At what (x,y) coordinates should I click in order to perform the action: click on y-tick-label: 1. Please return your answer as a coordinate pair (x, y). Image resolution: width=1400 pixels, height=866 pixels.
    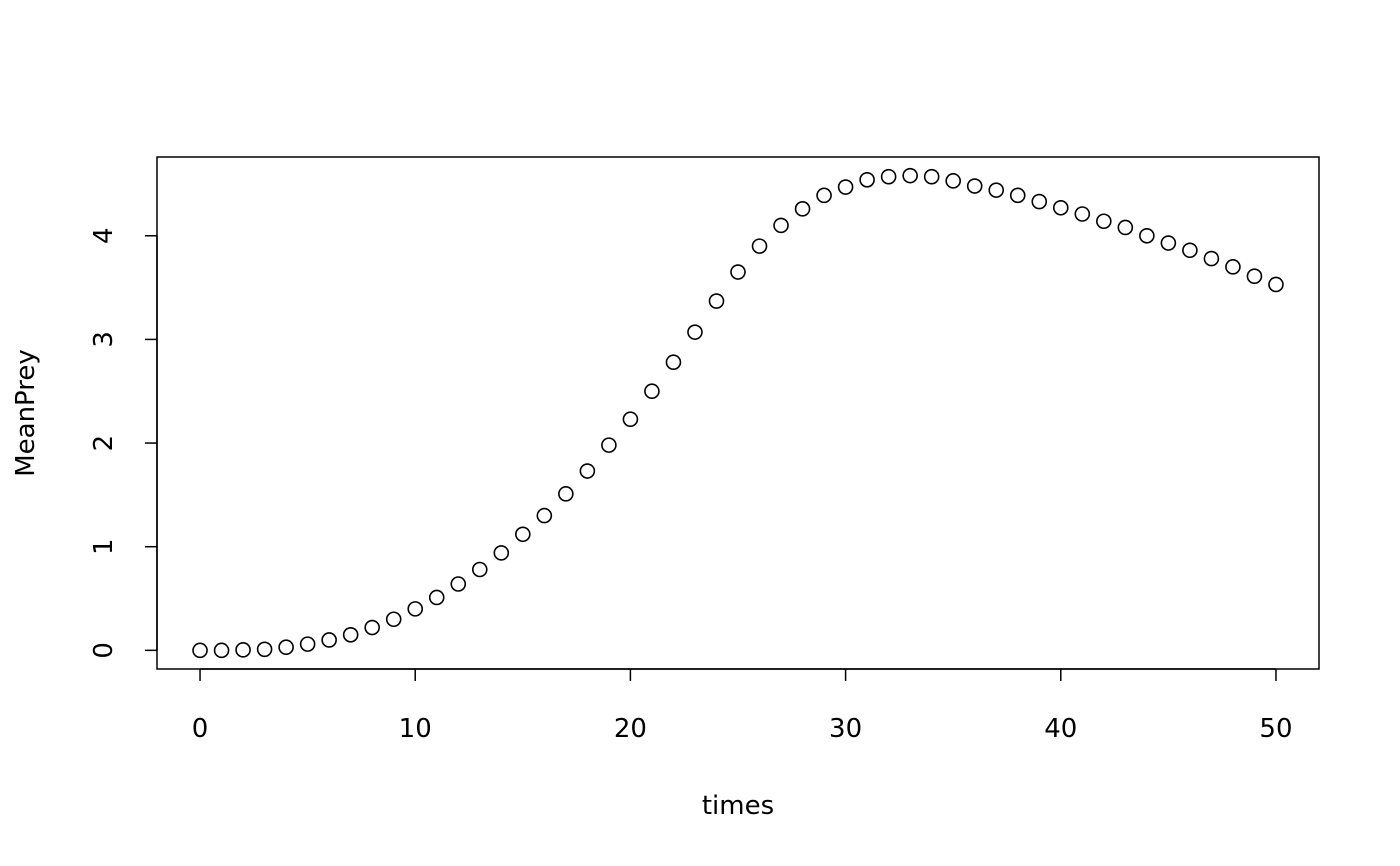
    Looking at the image, I should click on (104, 546).